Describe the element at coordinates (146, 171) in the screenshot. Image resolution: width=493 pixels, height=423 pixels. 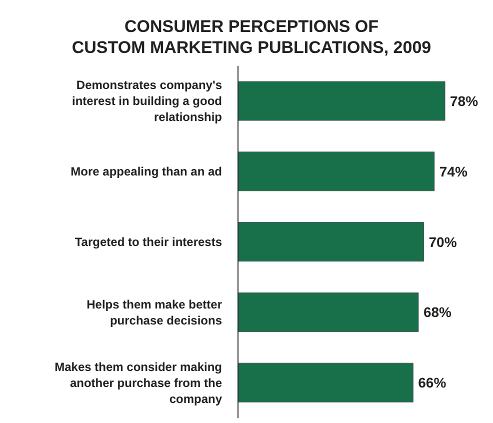
I see `y-tick-label: More appealing than an ad` at that location.